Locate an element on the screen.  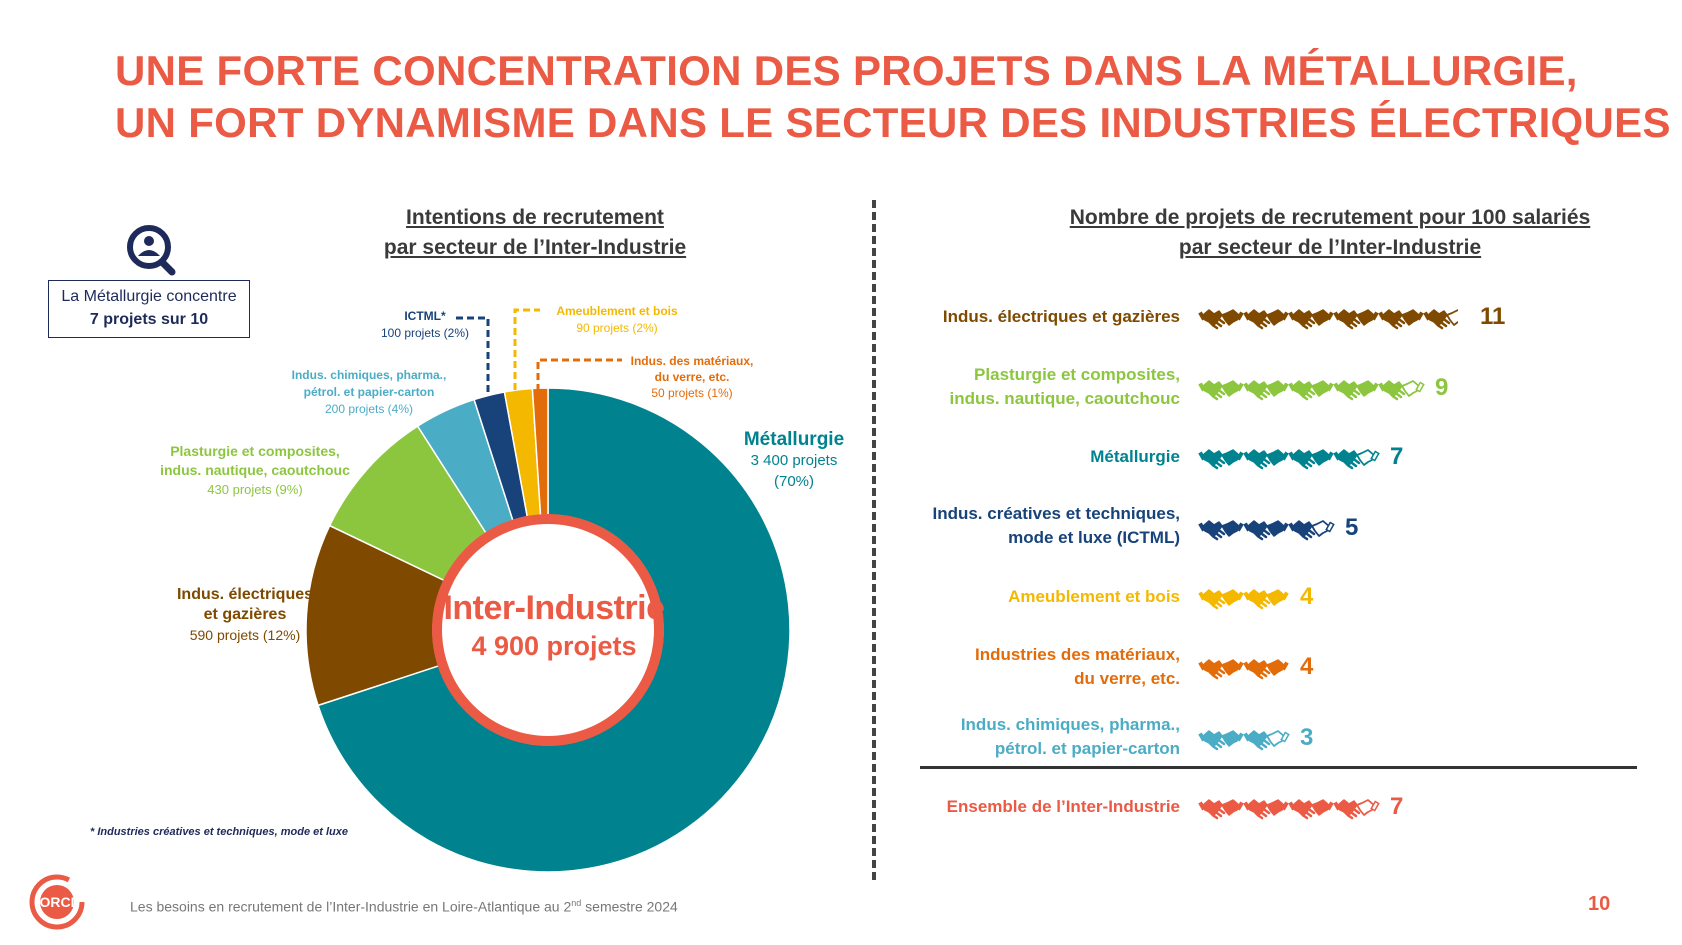
row-label-electriques: Indus. électriques et gazières is located at coordinates (1061, 317).